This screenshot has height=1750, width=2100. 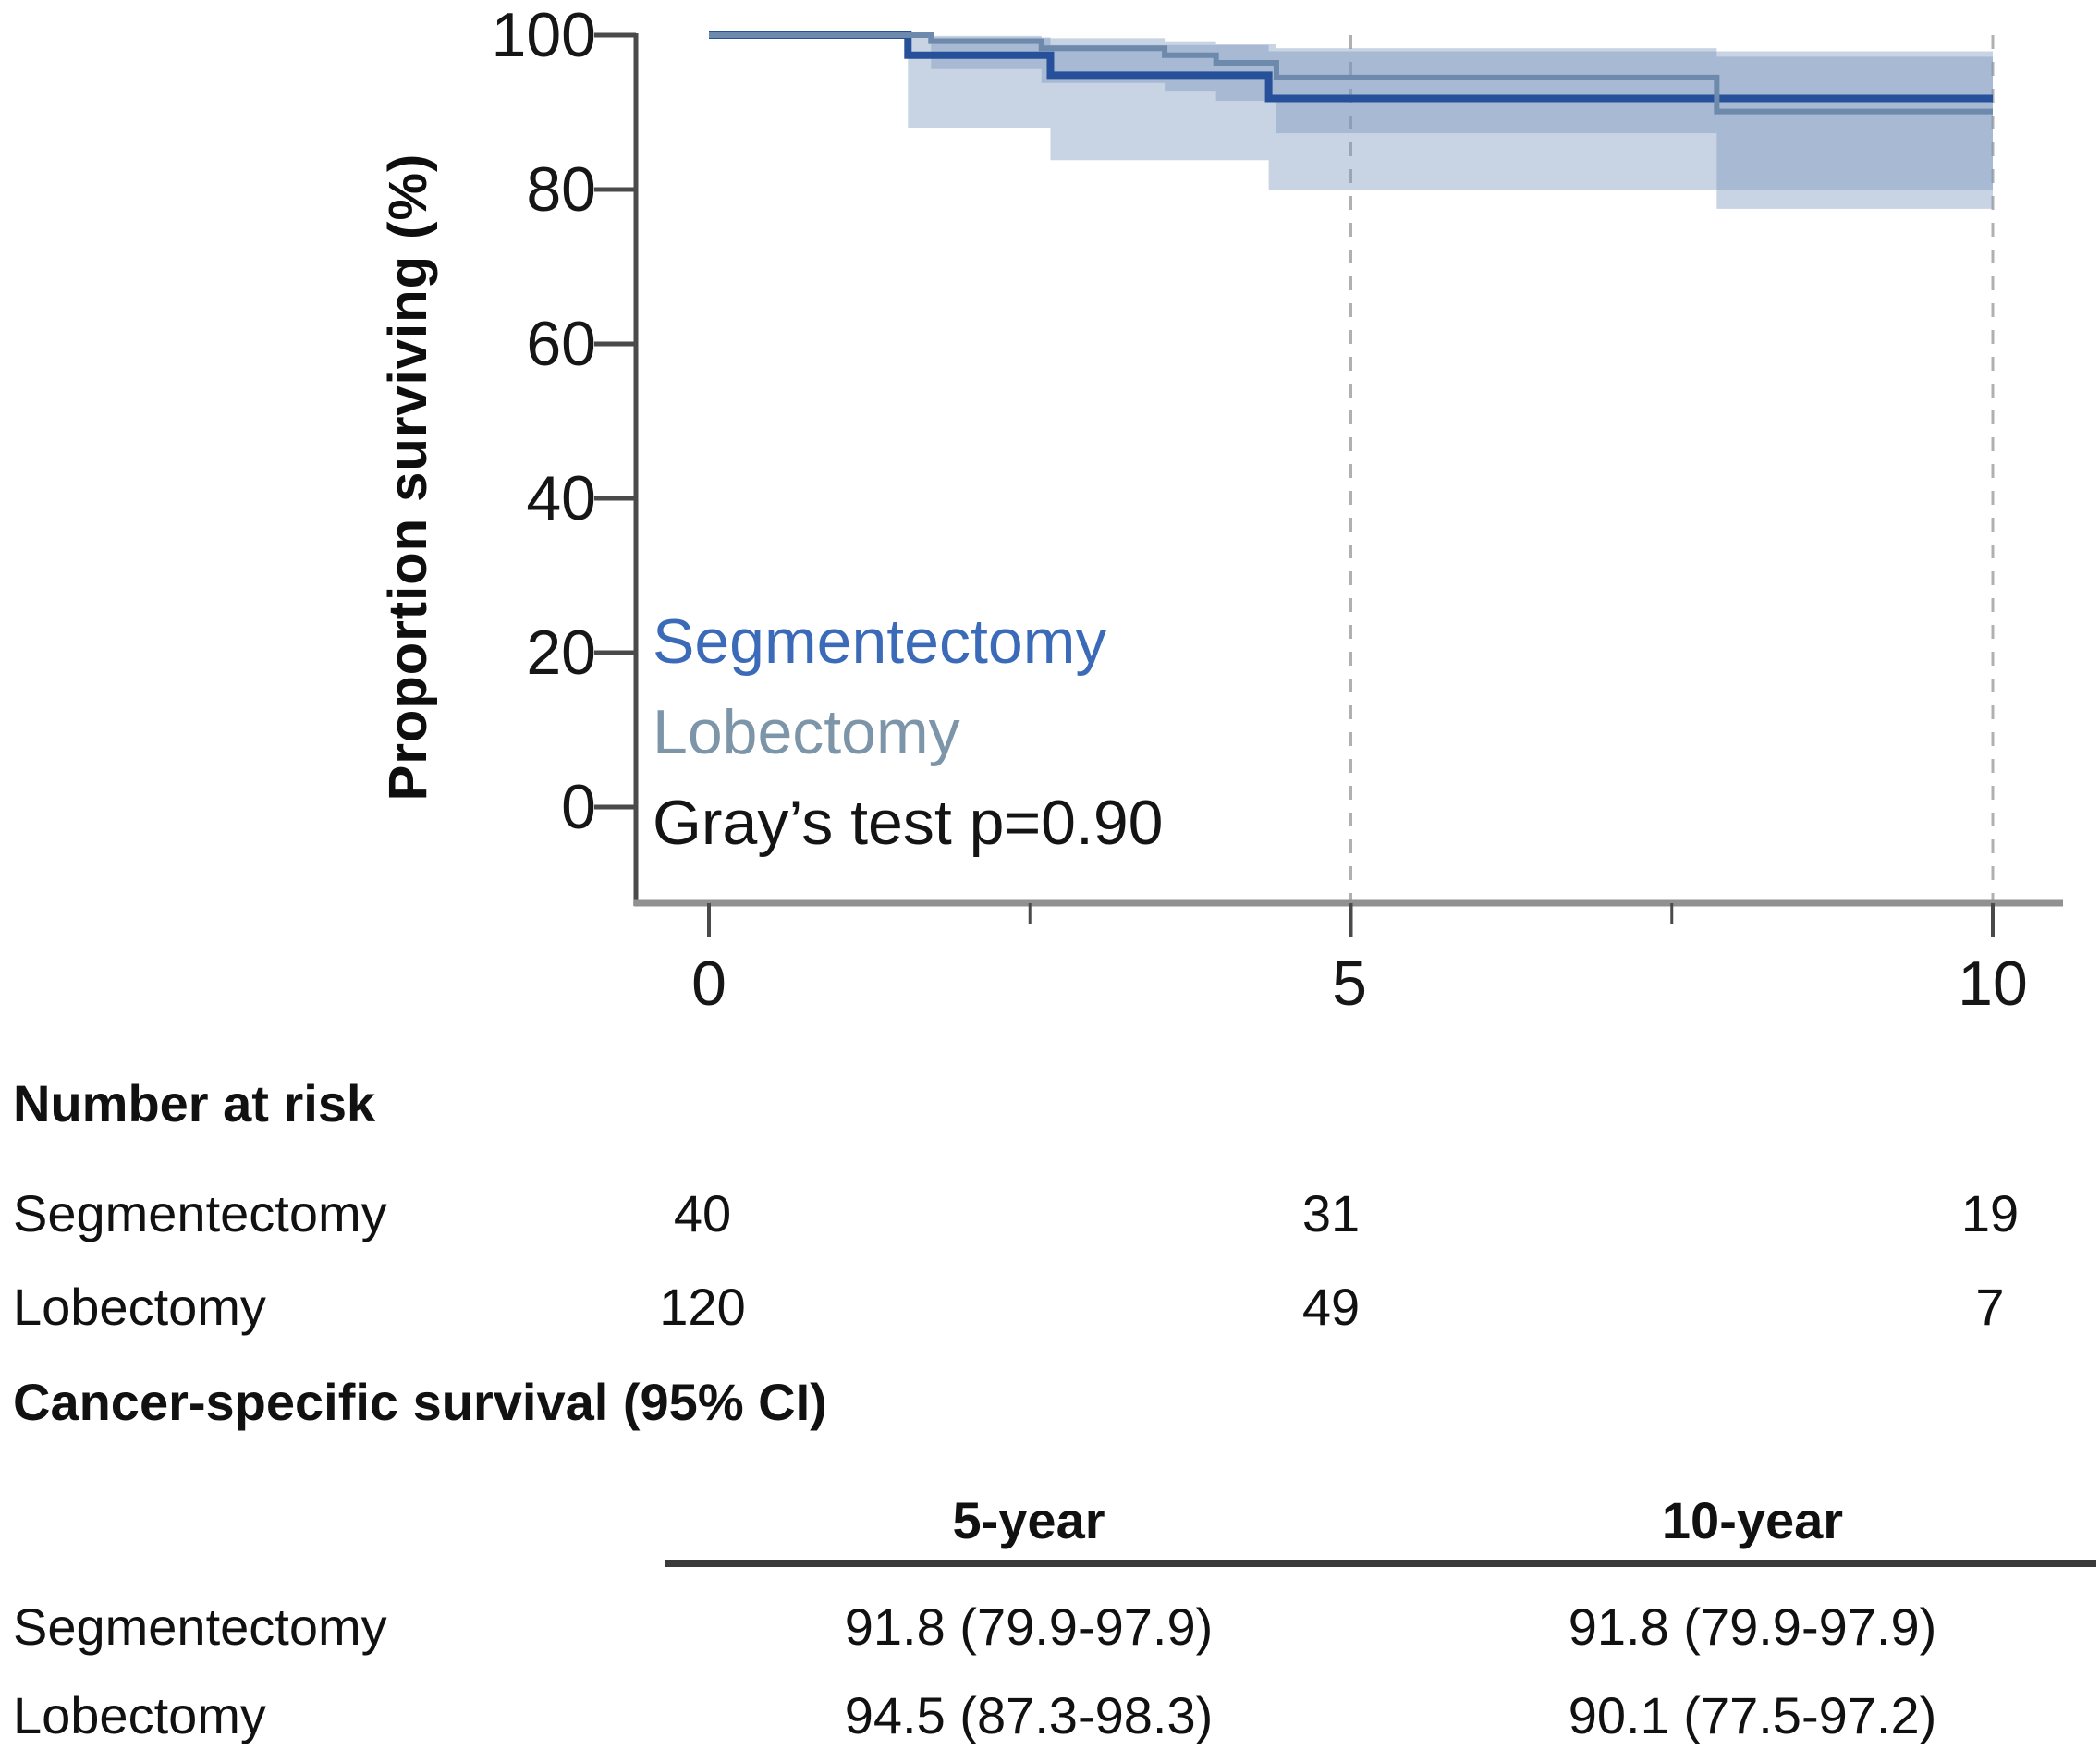 What do you see at coordinates (702, 1213) in the screenshot?
I see `risk-seg-value-0yr: 40` at bounding box center [702, 1213].